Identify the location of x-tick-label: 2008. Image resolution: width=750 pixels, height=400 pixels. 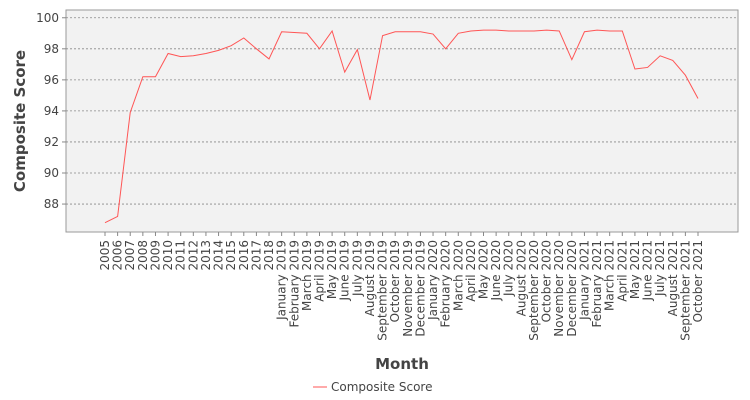
(143, 255).